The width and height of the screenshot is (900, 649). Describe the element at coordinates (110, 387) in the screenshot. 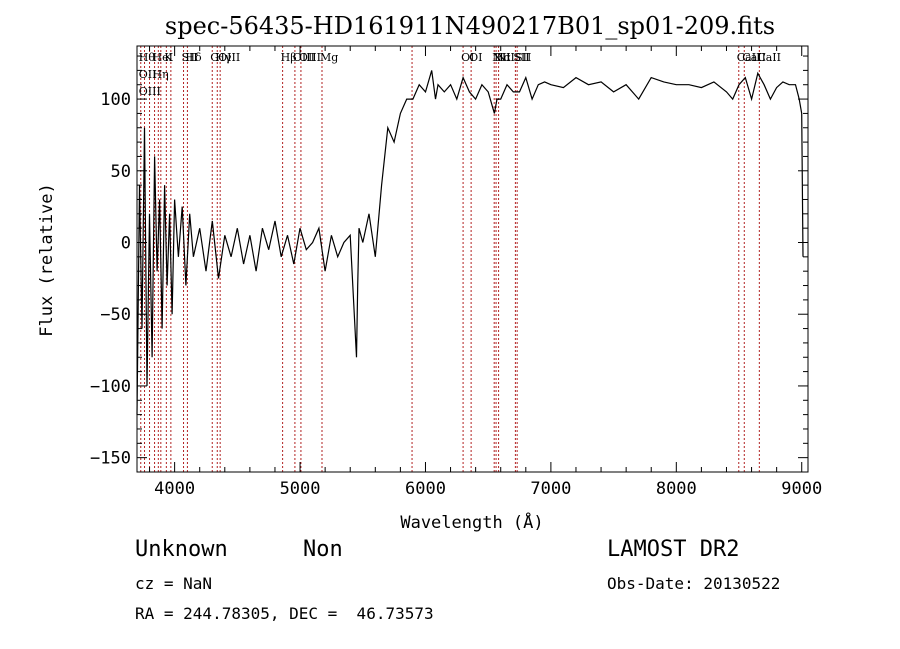

I see `y-tick-label: −100` at that location.